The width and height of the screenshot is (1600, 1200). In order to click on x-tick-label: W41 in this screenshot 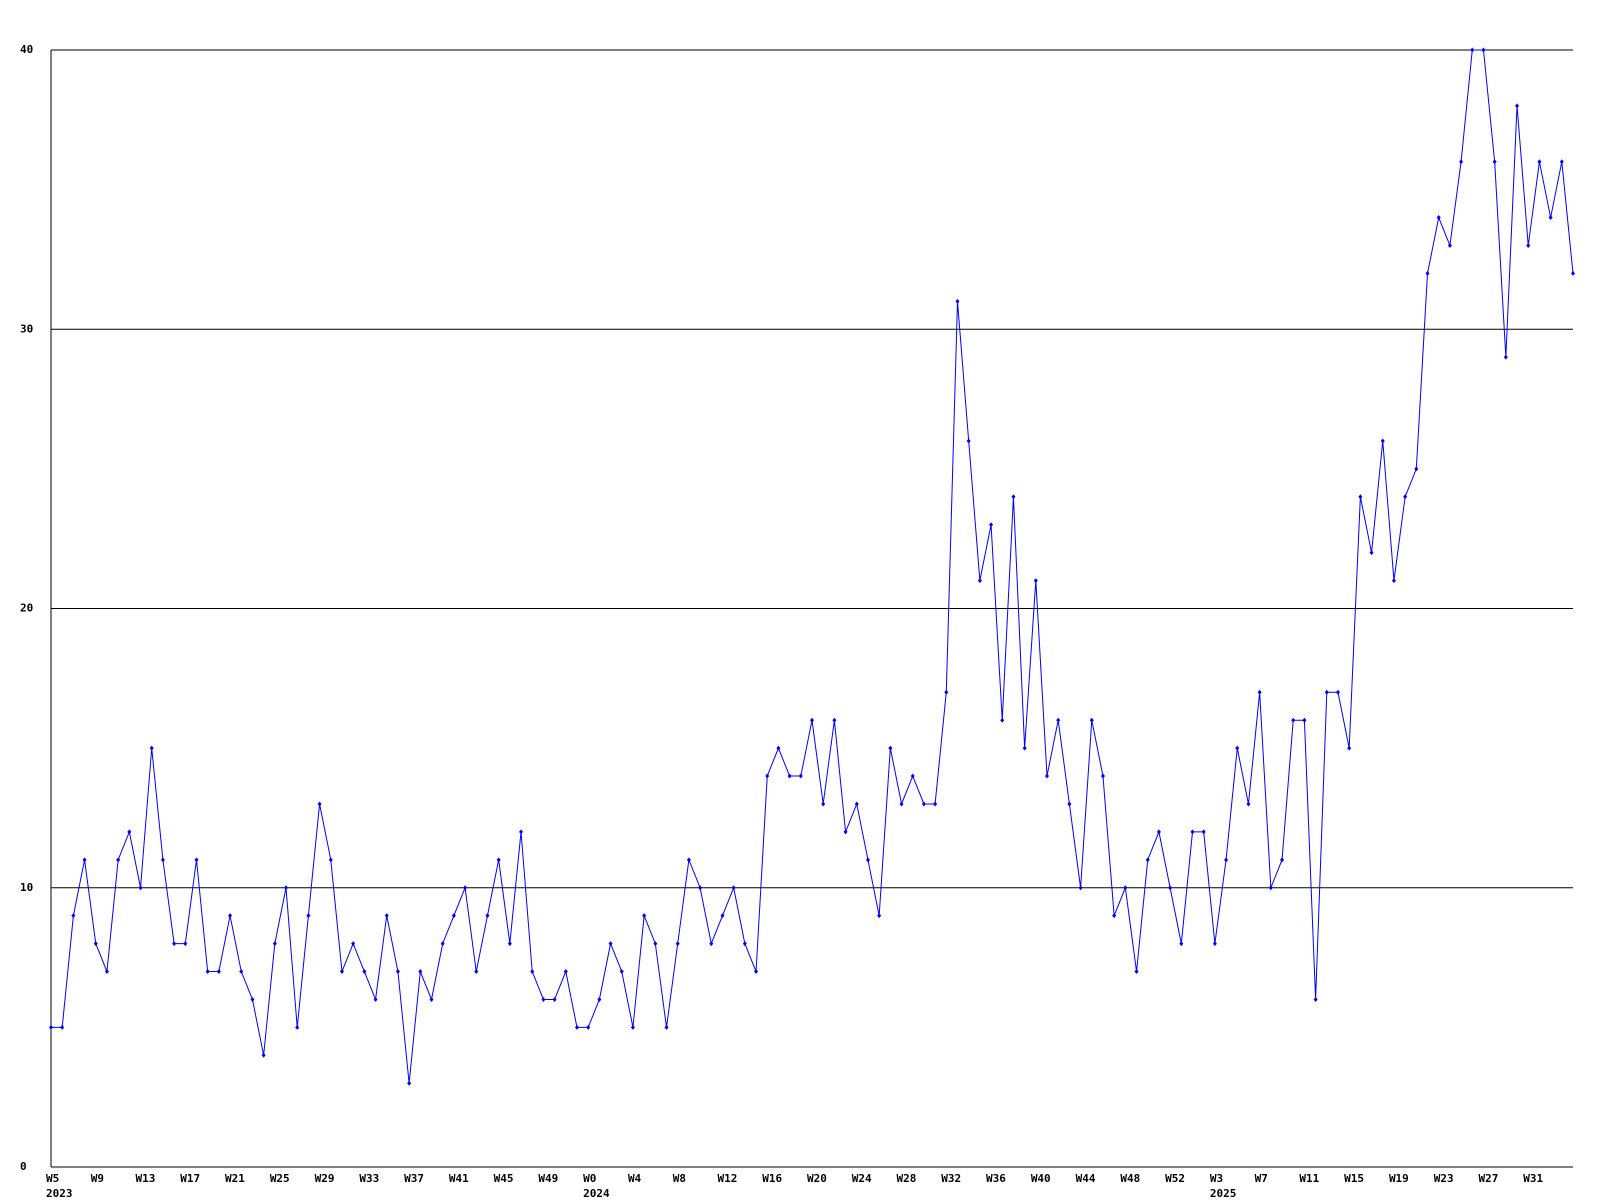, I will do `click(459, 1178)`.